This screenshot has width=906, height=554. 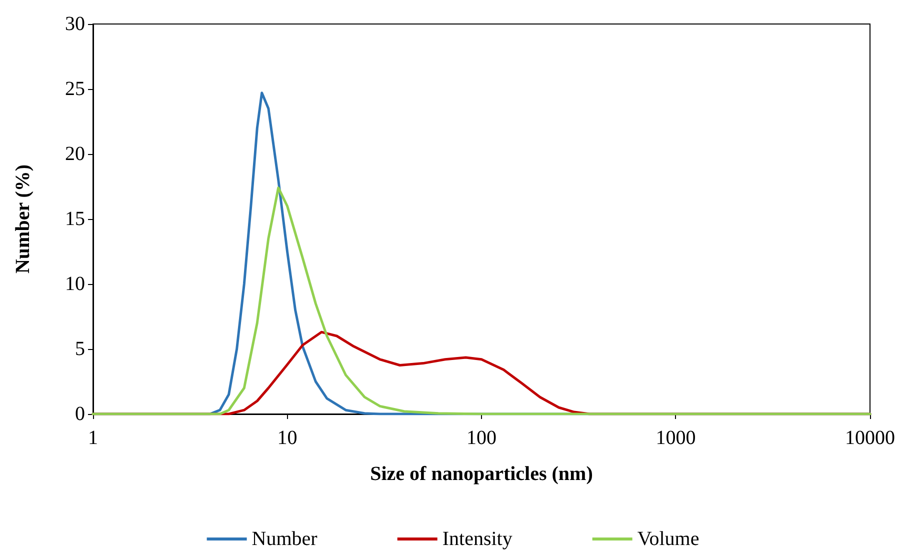 What do you see at coordinates (23, 219) in the screenshot?
I see `y-axis-title: Number (%)` at bounding box center [23, 219].